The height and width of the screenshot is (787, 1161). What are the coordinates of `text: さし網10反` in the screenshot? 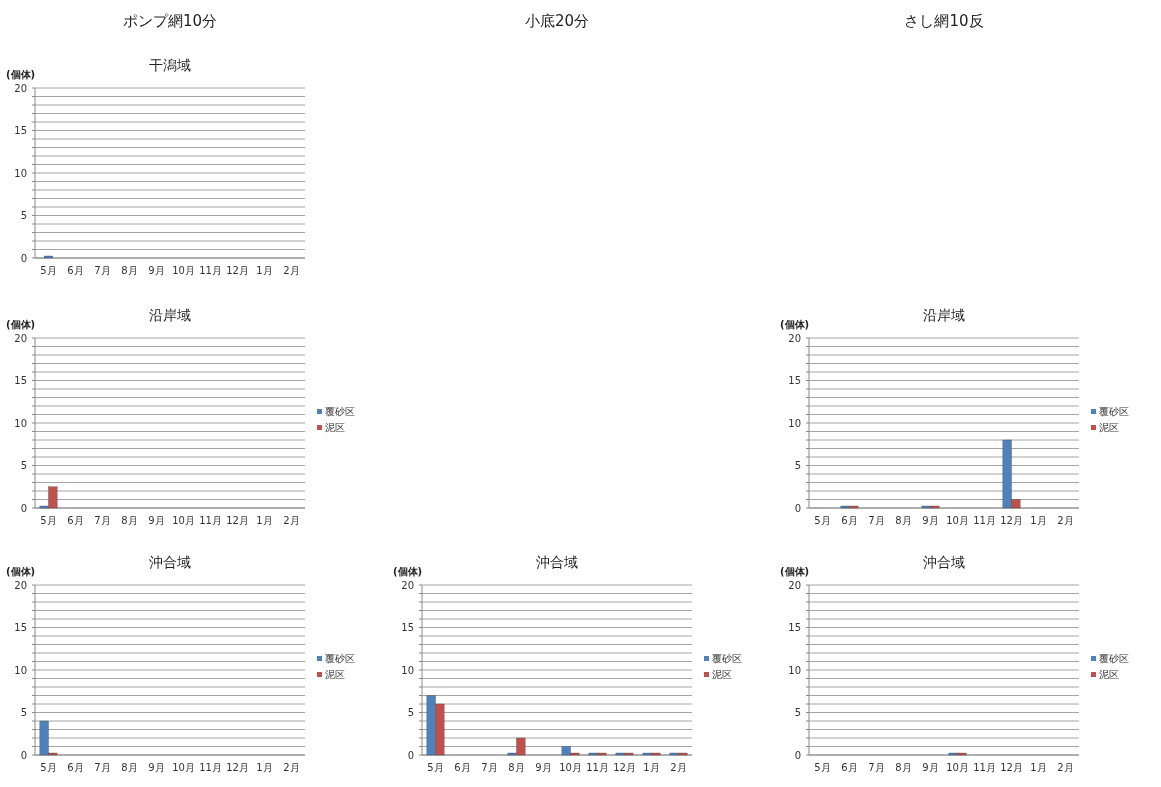 It's located at (944, 21).